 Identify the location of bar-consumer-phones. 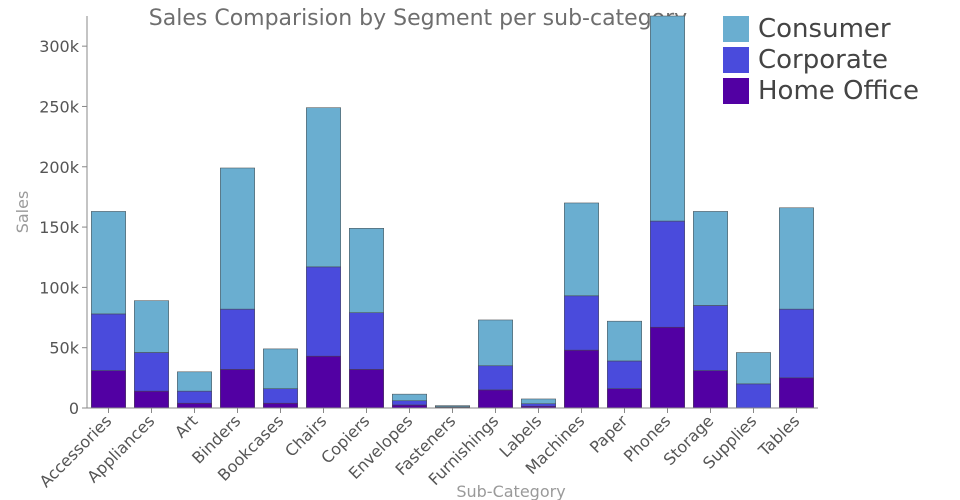
(667, 118).